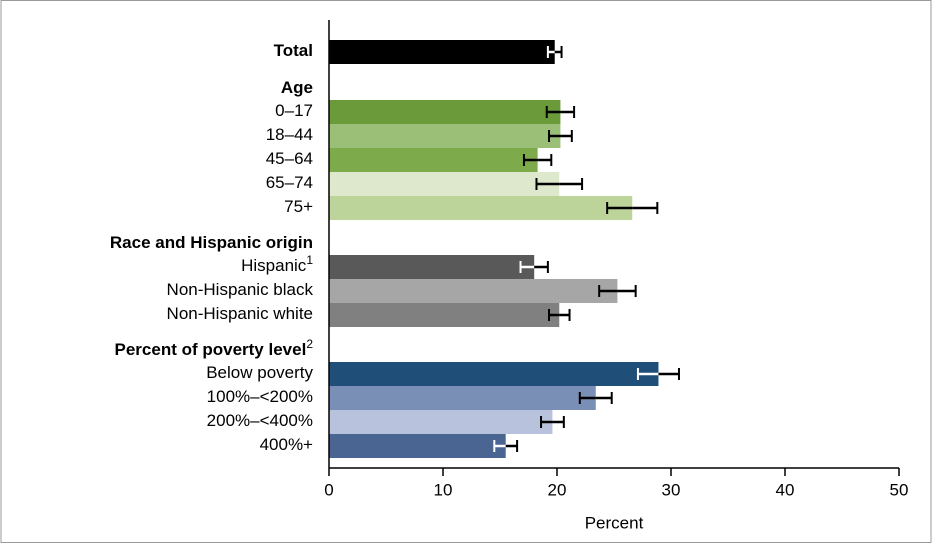  I want to click on category-label: 400%+, so click(286, 444).